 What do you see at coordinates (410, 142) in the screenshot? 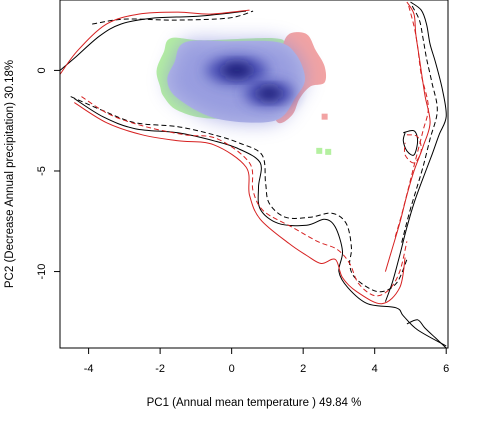
I see `envelope-inner-loops` at bounding box center [410, 142].